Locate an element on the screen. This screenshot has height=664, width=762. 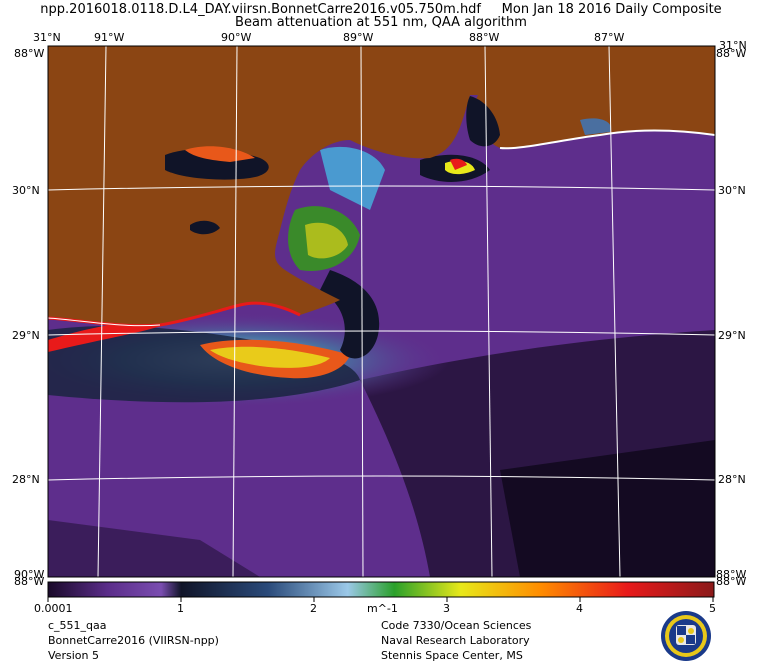
top-label-1: 91°W is located at coordinates (109, 37).